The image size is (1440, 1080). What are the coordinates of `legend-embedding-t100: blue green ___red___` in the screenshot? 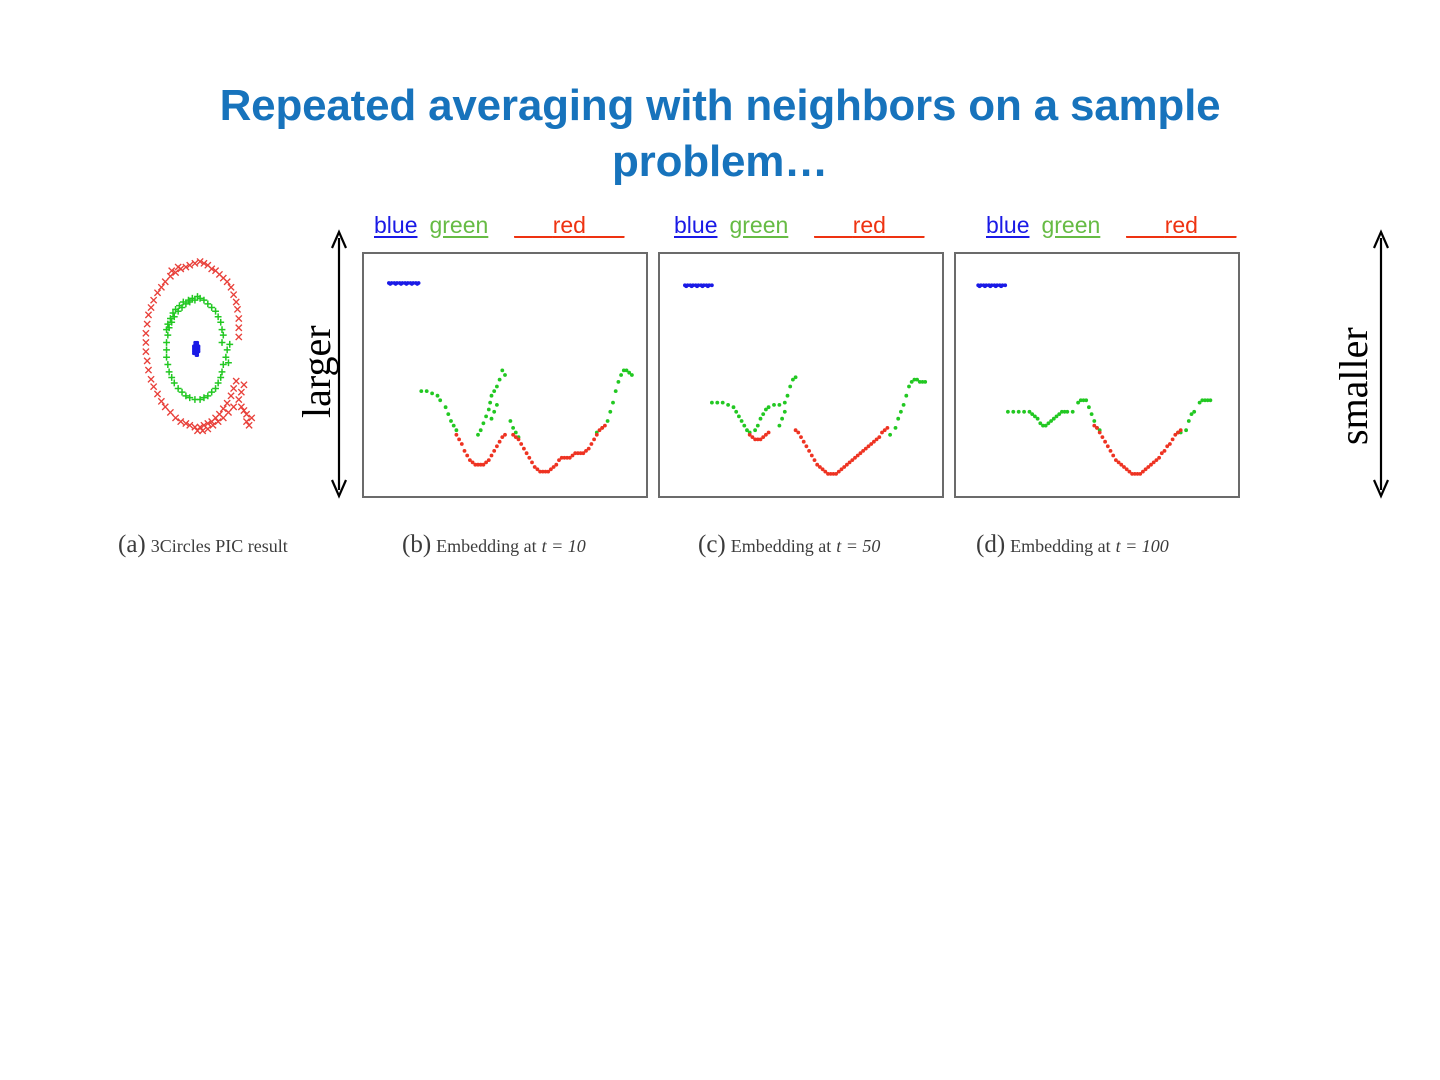 It's located at (1111, 228).